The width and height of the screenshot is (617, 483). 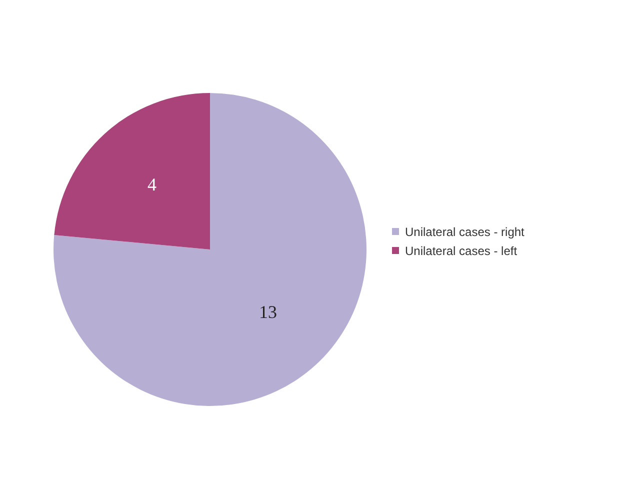 I want to click on data-label: 4, so click(x=152, y=184).